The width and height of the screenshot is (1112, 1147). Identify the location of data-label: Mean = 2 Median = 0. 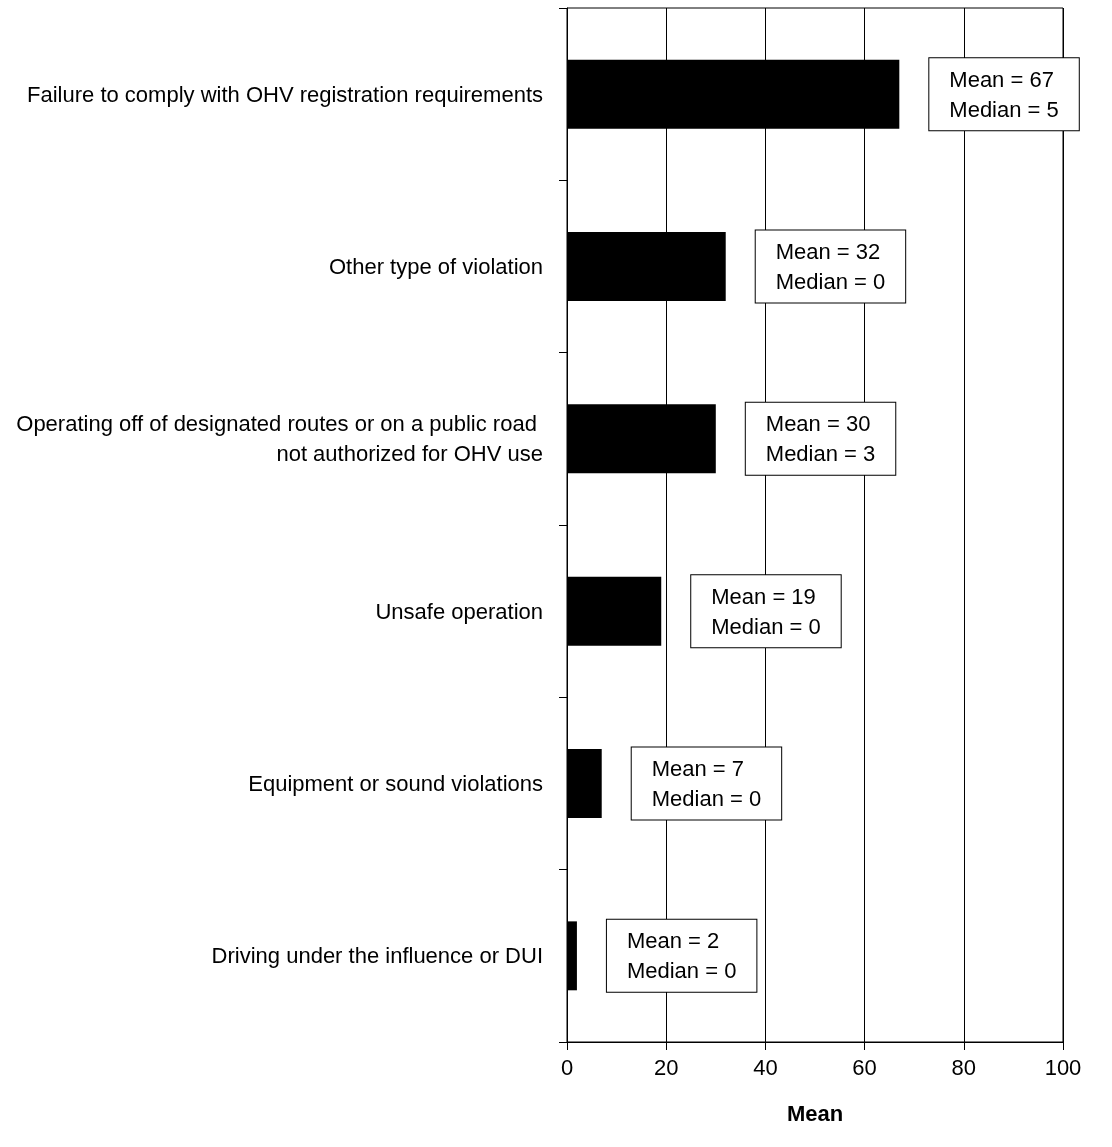
(681, 956).